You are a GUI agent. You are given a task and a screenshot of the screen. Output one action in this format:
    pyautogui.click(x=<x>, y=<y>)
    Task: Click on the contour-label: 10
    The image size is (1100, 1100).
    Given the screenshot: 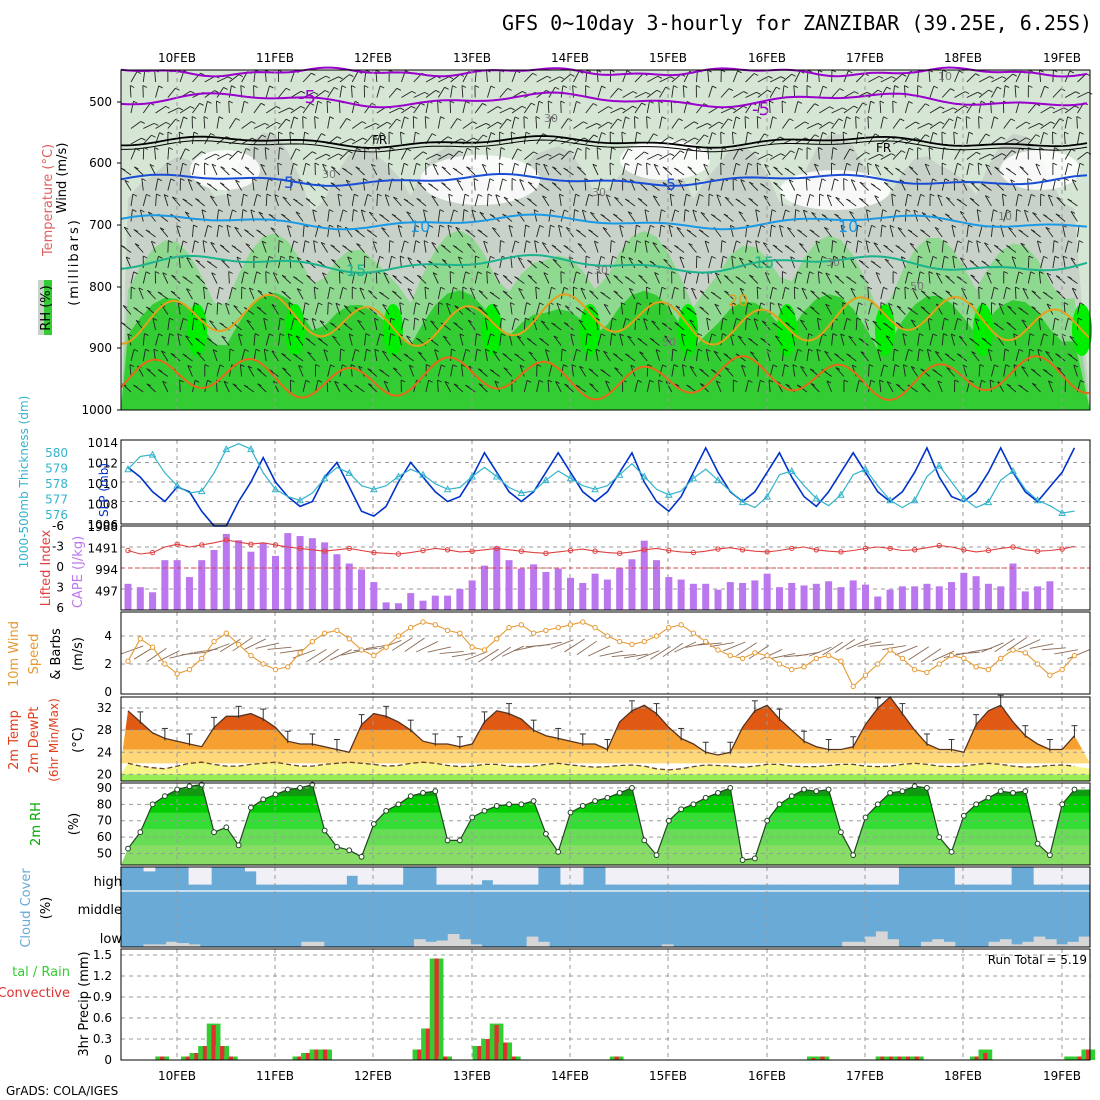 What is the action you would take?
    pyautogui.click(x=848, y=226)
    